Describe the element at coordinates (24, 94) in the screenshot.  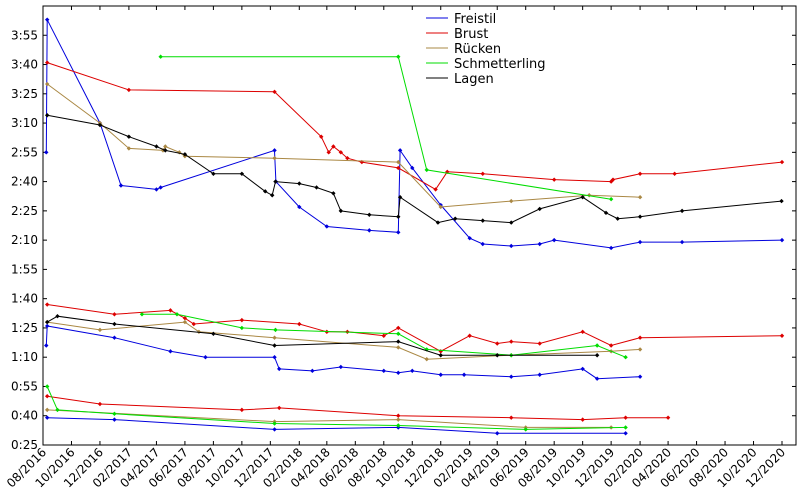
I see `y-tick-label: 3:25` at that location.